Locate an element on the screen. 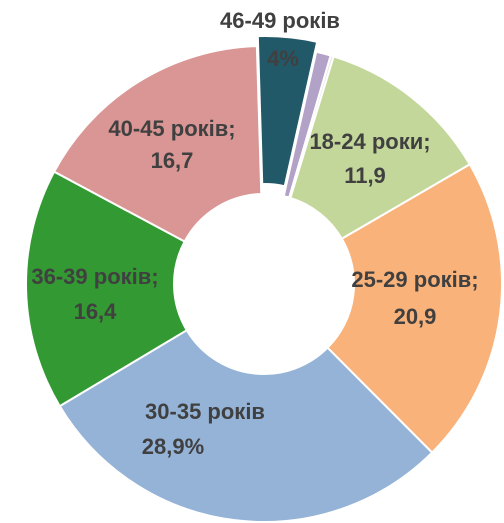 Image resolution: width=504 pixels, height=523 pixels. value-label: 16,7 is located at coordinates (172, 160).